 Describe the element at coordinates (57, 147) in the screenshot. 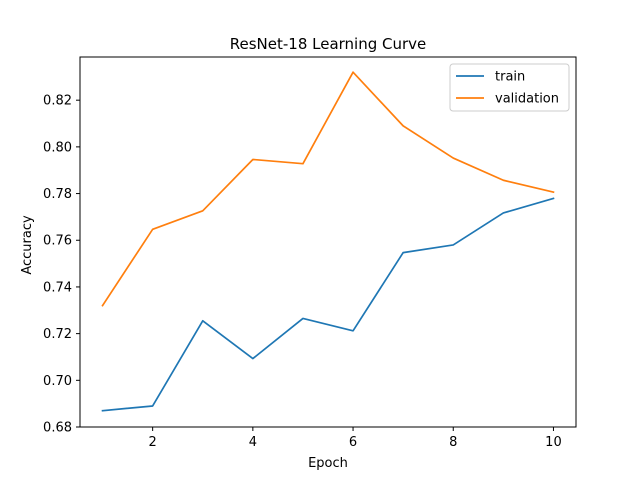

I see `y-tick-label: 0.80` at that location.